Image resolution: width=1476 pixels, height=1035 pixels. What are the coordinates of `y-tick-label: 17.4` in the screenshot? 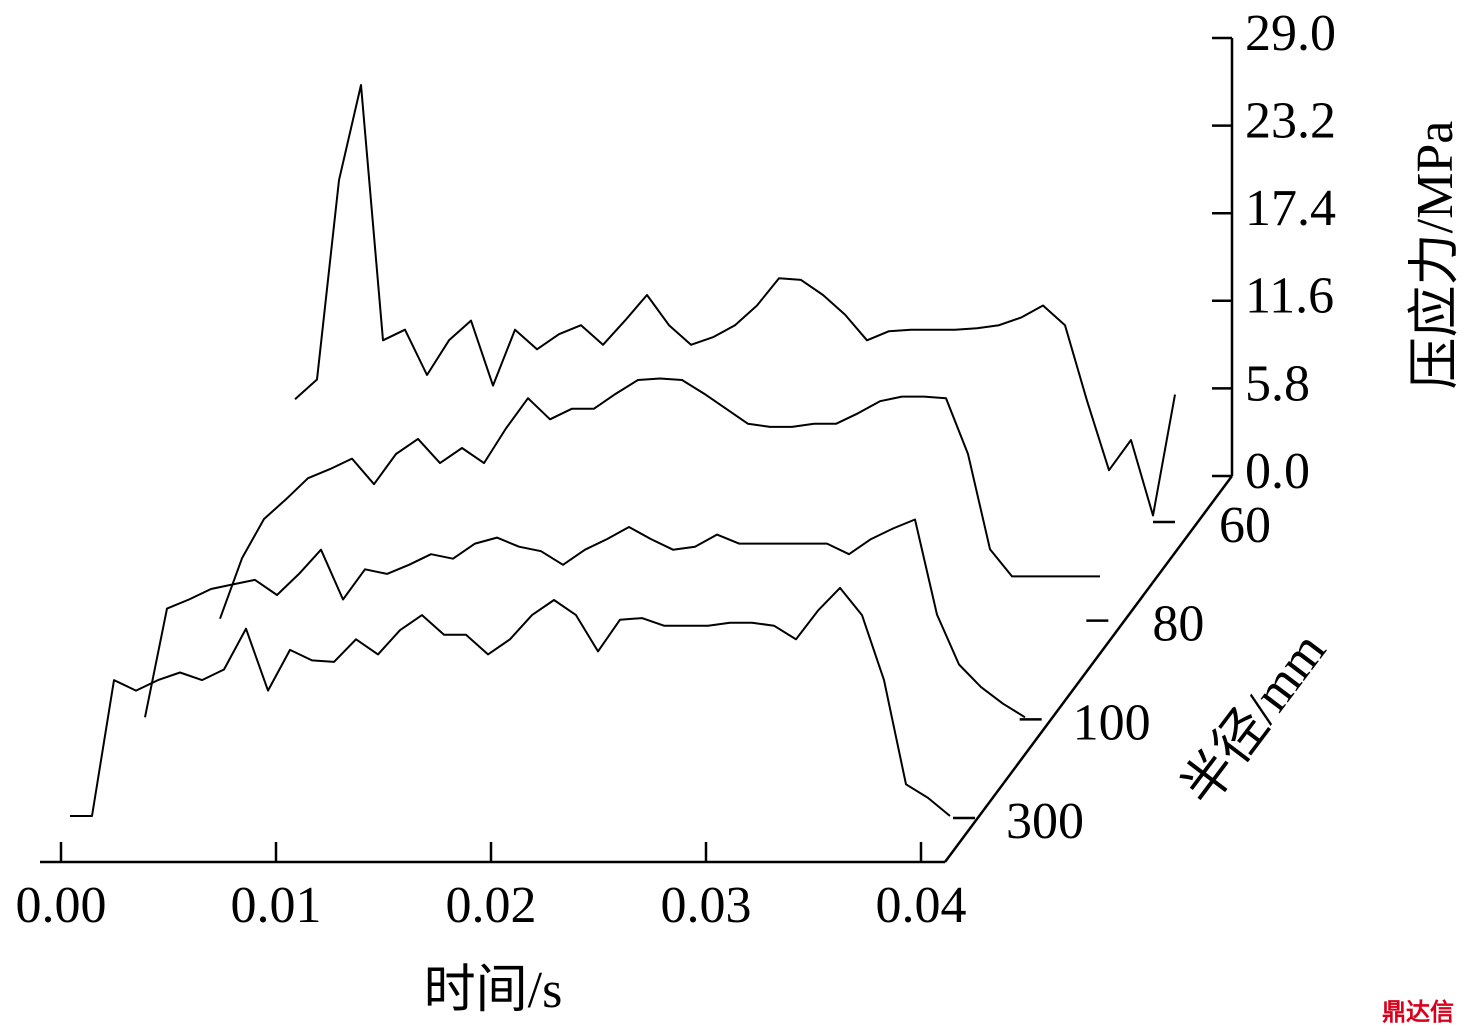 It's located at (1290, 208).